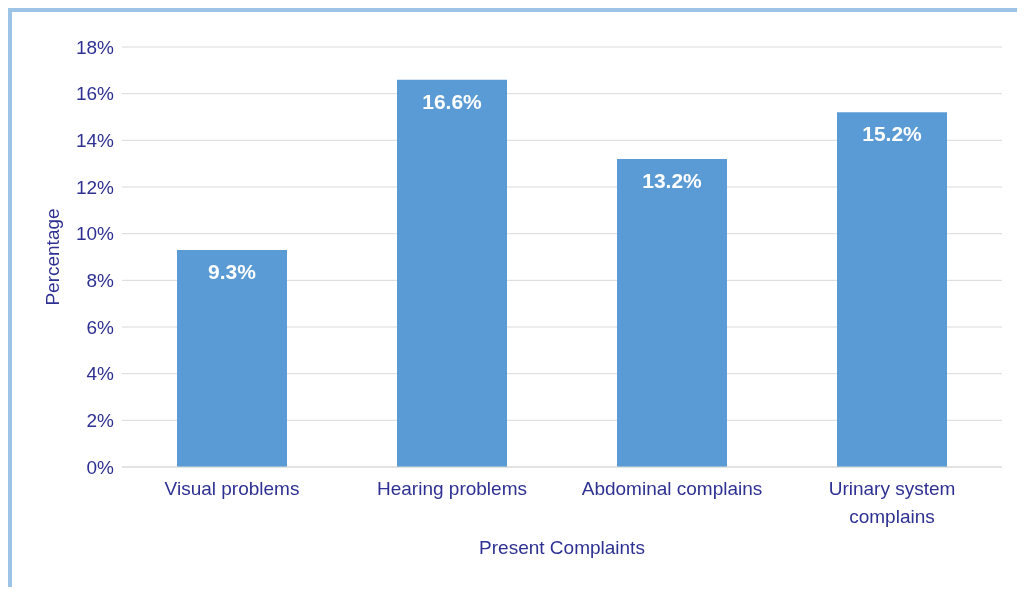  What do you see at coordinates (562, 547) in the screenshot?
I see `x-axis-title: Present Complaints` at bounding box center [562, 547].